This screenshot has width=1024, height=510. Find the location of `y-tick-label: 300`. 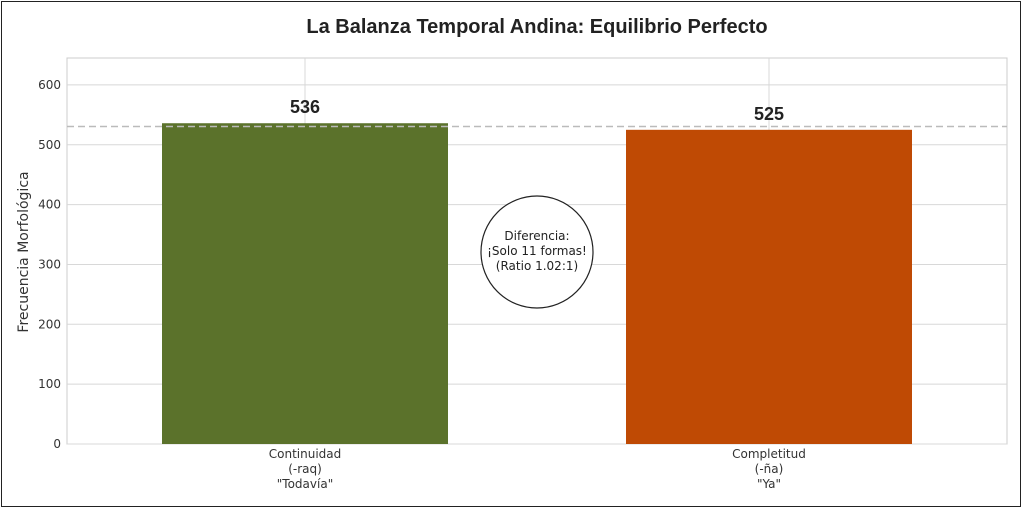

y-tick-label: 300 is located at coordinates (49, 264).